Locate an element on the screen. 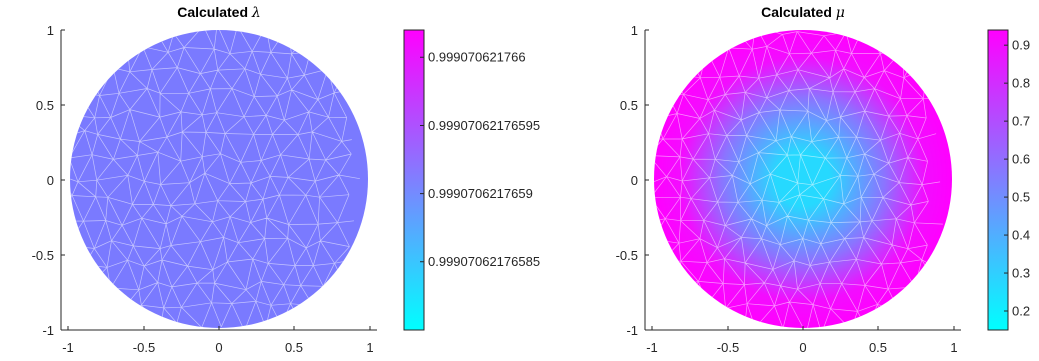 The height and width of the screenshot is (361, 1039). lambda-x-tick-label: 0 is located at coordinates (218, 347).